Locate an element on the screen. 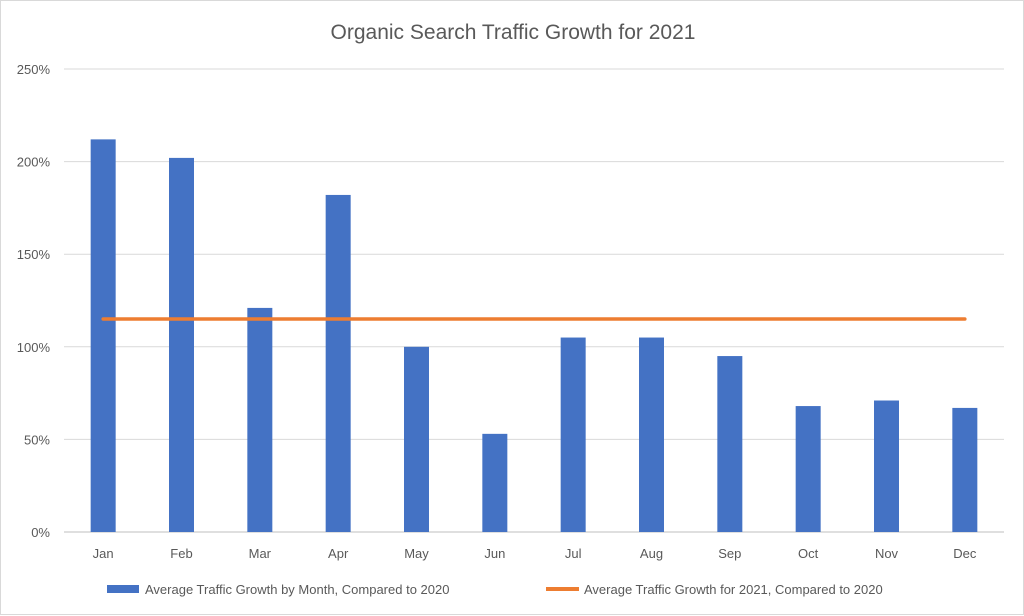 The height and width of the screenshot is (616, 1024). x-tick-label: Sep is located at coordinates (729, 553).